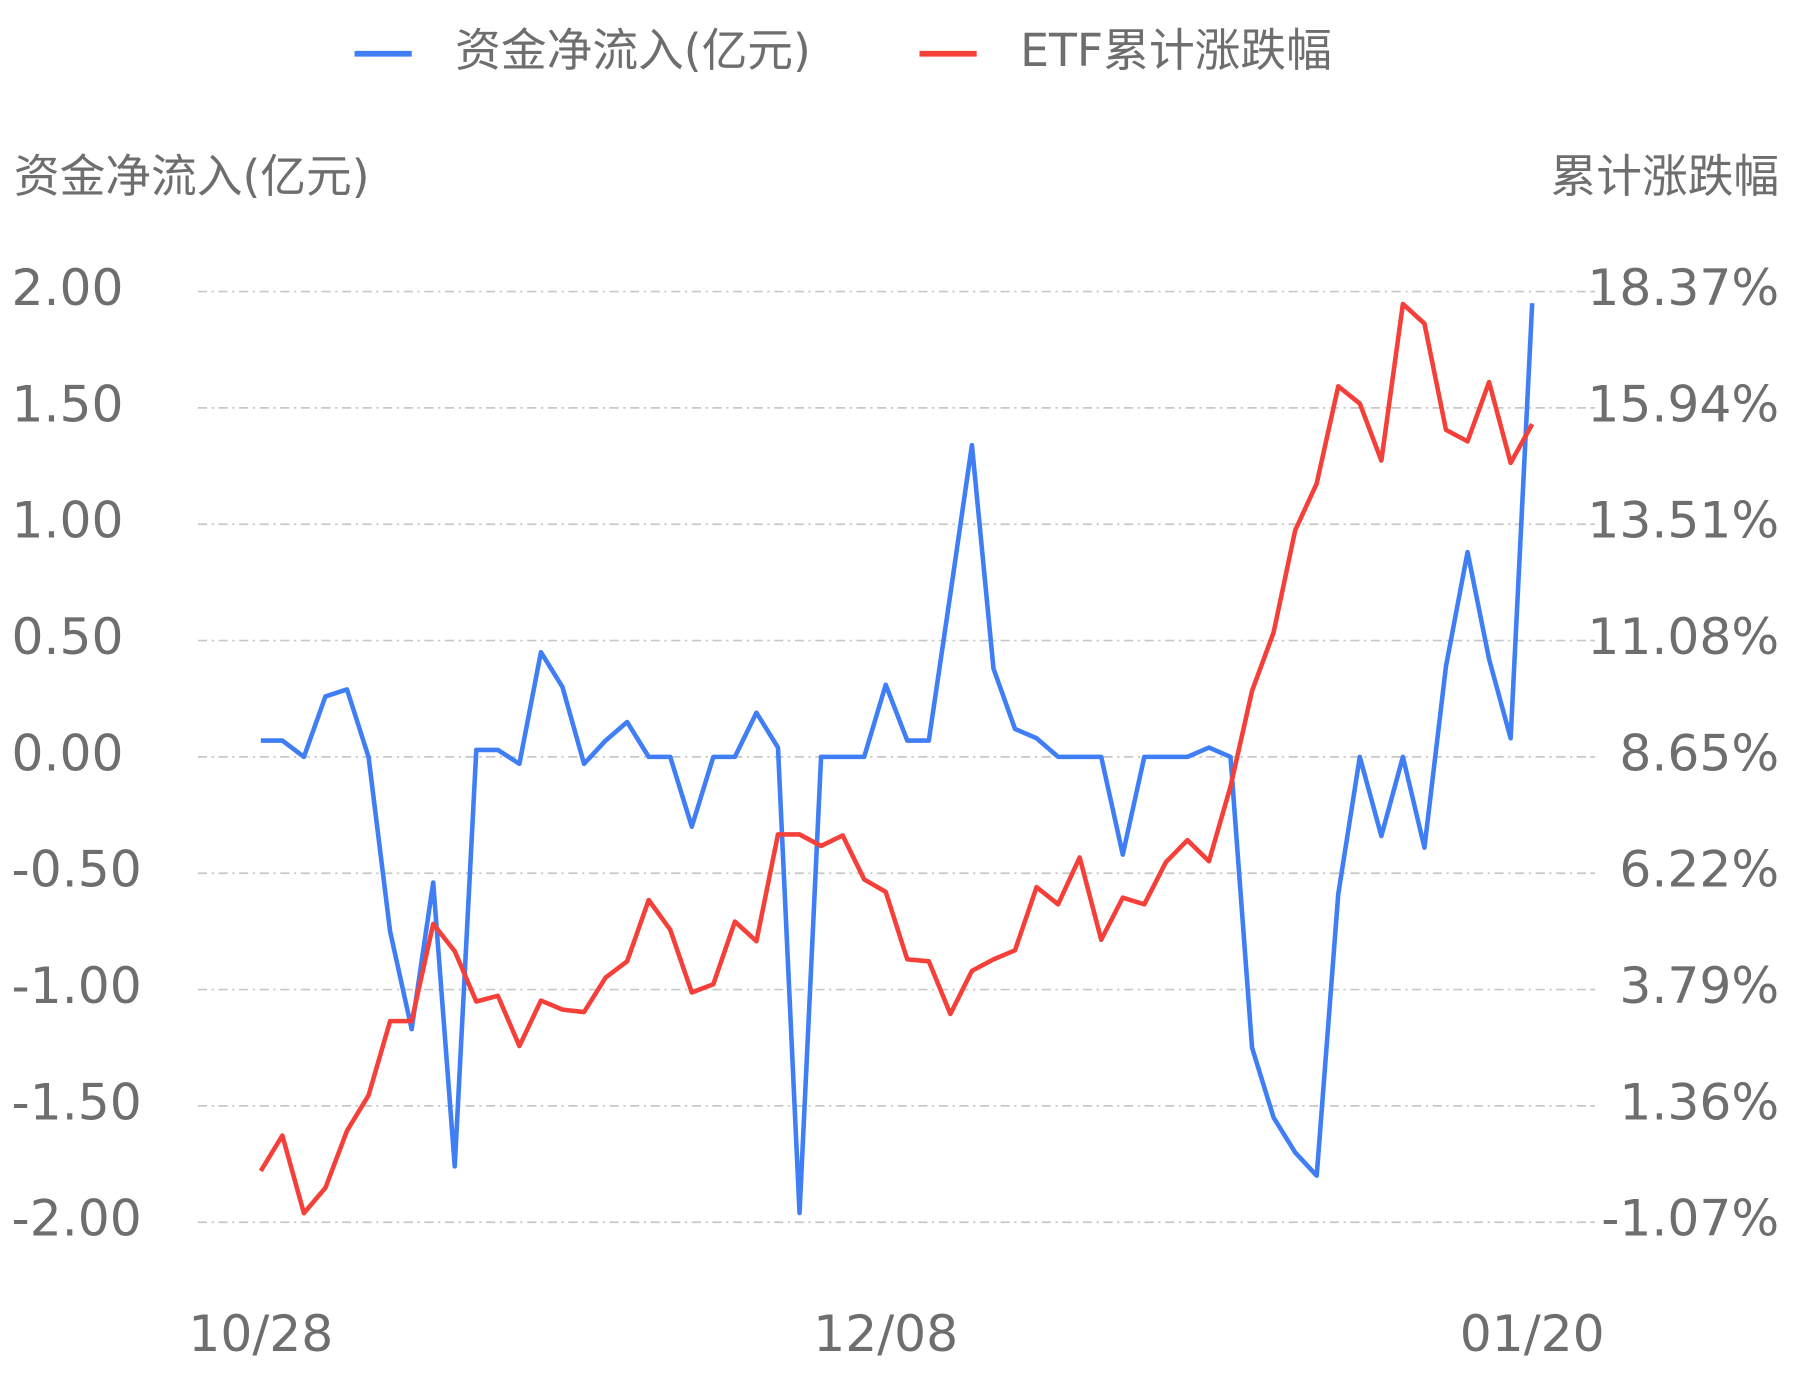 This screenshot has width=1793, height=1380. What do you see at coordinates (1699, 1101) in the screenshot?
I see `y2-tick-label: 1.36%` at bounding box center [1699, 1101].